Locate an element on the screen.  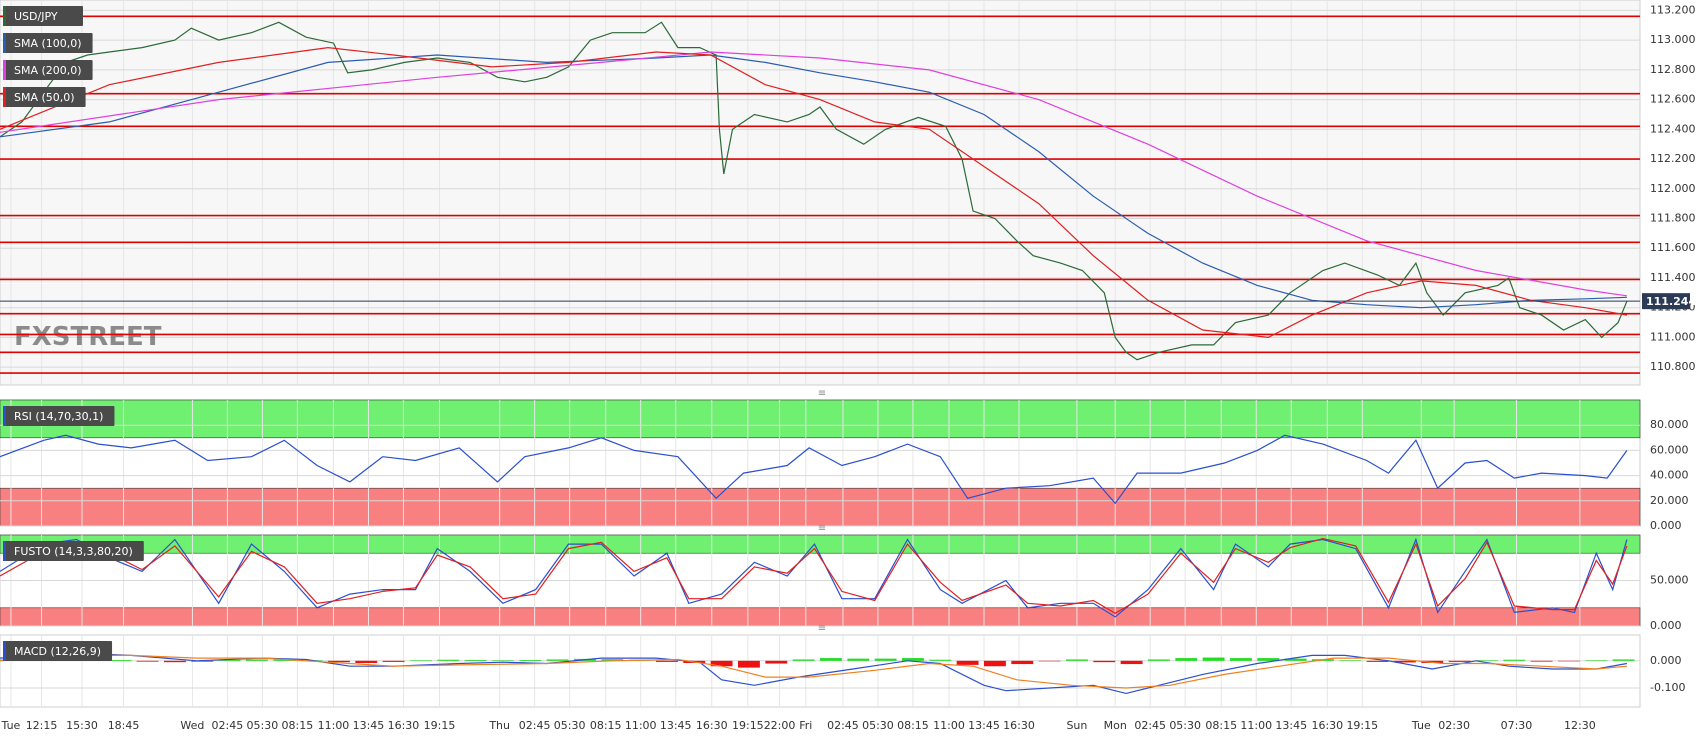
legend-label: USD/JPY is located at coordinates (36, 16).